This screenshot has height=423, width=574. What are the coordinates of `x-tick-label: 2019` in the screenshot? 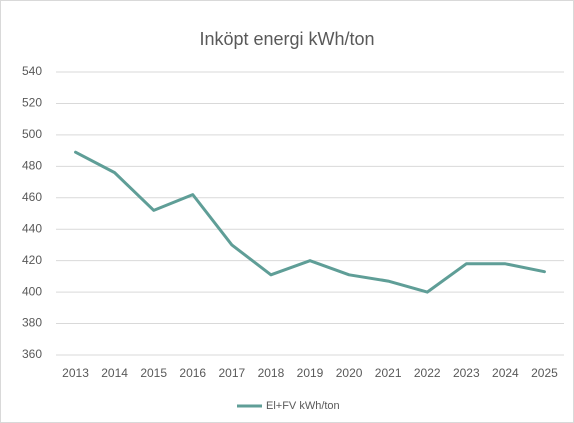 It's located at (310, 373).